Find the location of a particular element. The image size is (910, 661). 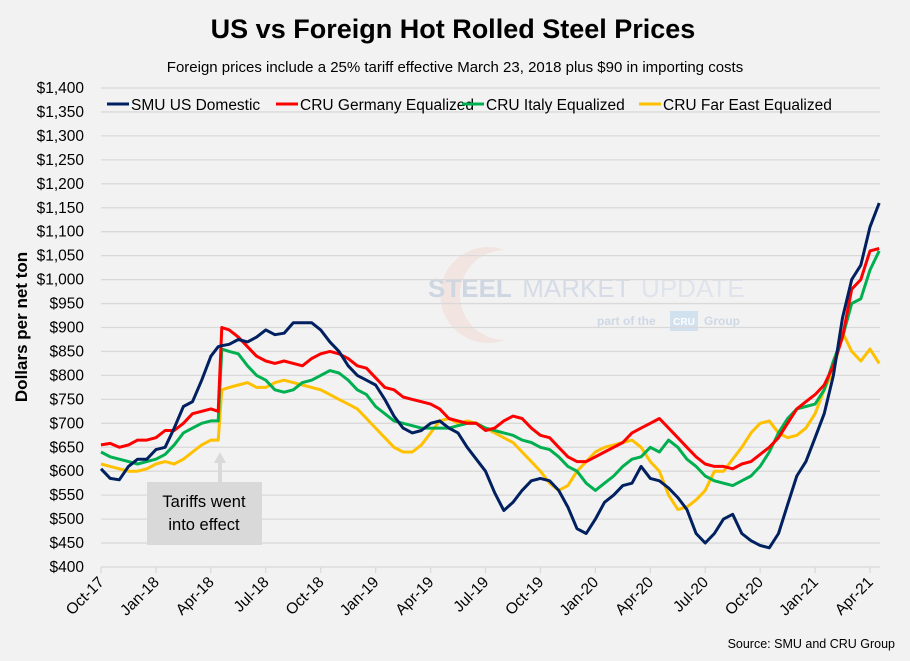

annotation-box is located at coordinates (204, 513).